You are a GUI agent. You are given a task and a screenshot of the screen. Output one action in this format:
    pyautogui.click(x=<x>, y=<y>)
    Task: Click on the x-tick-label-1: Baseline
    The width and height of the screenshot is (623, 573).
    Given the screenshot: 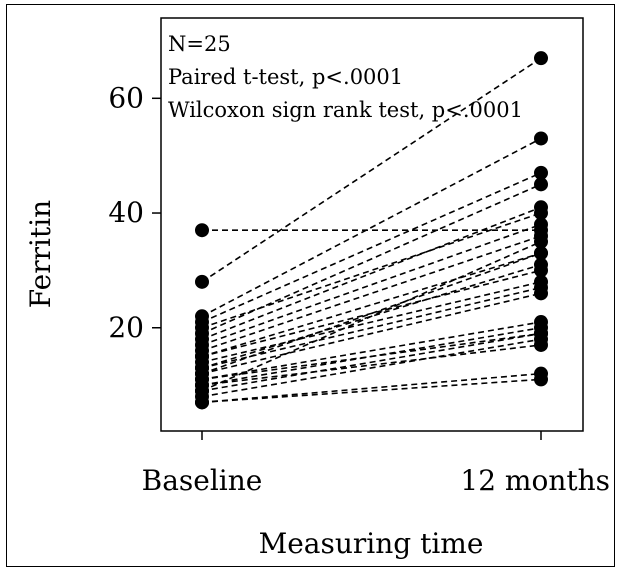 What is the action you would take?
    pyautogui.click(x=202, y=480)
    